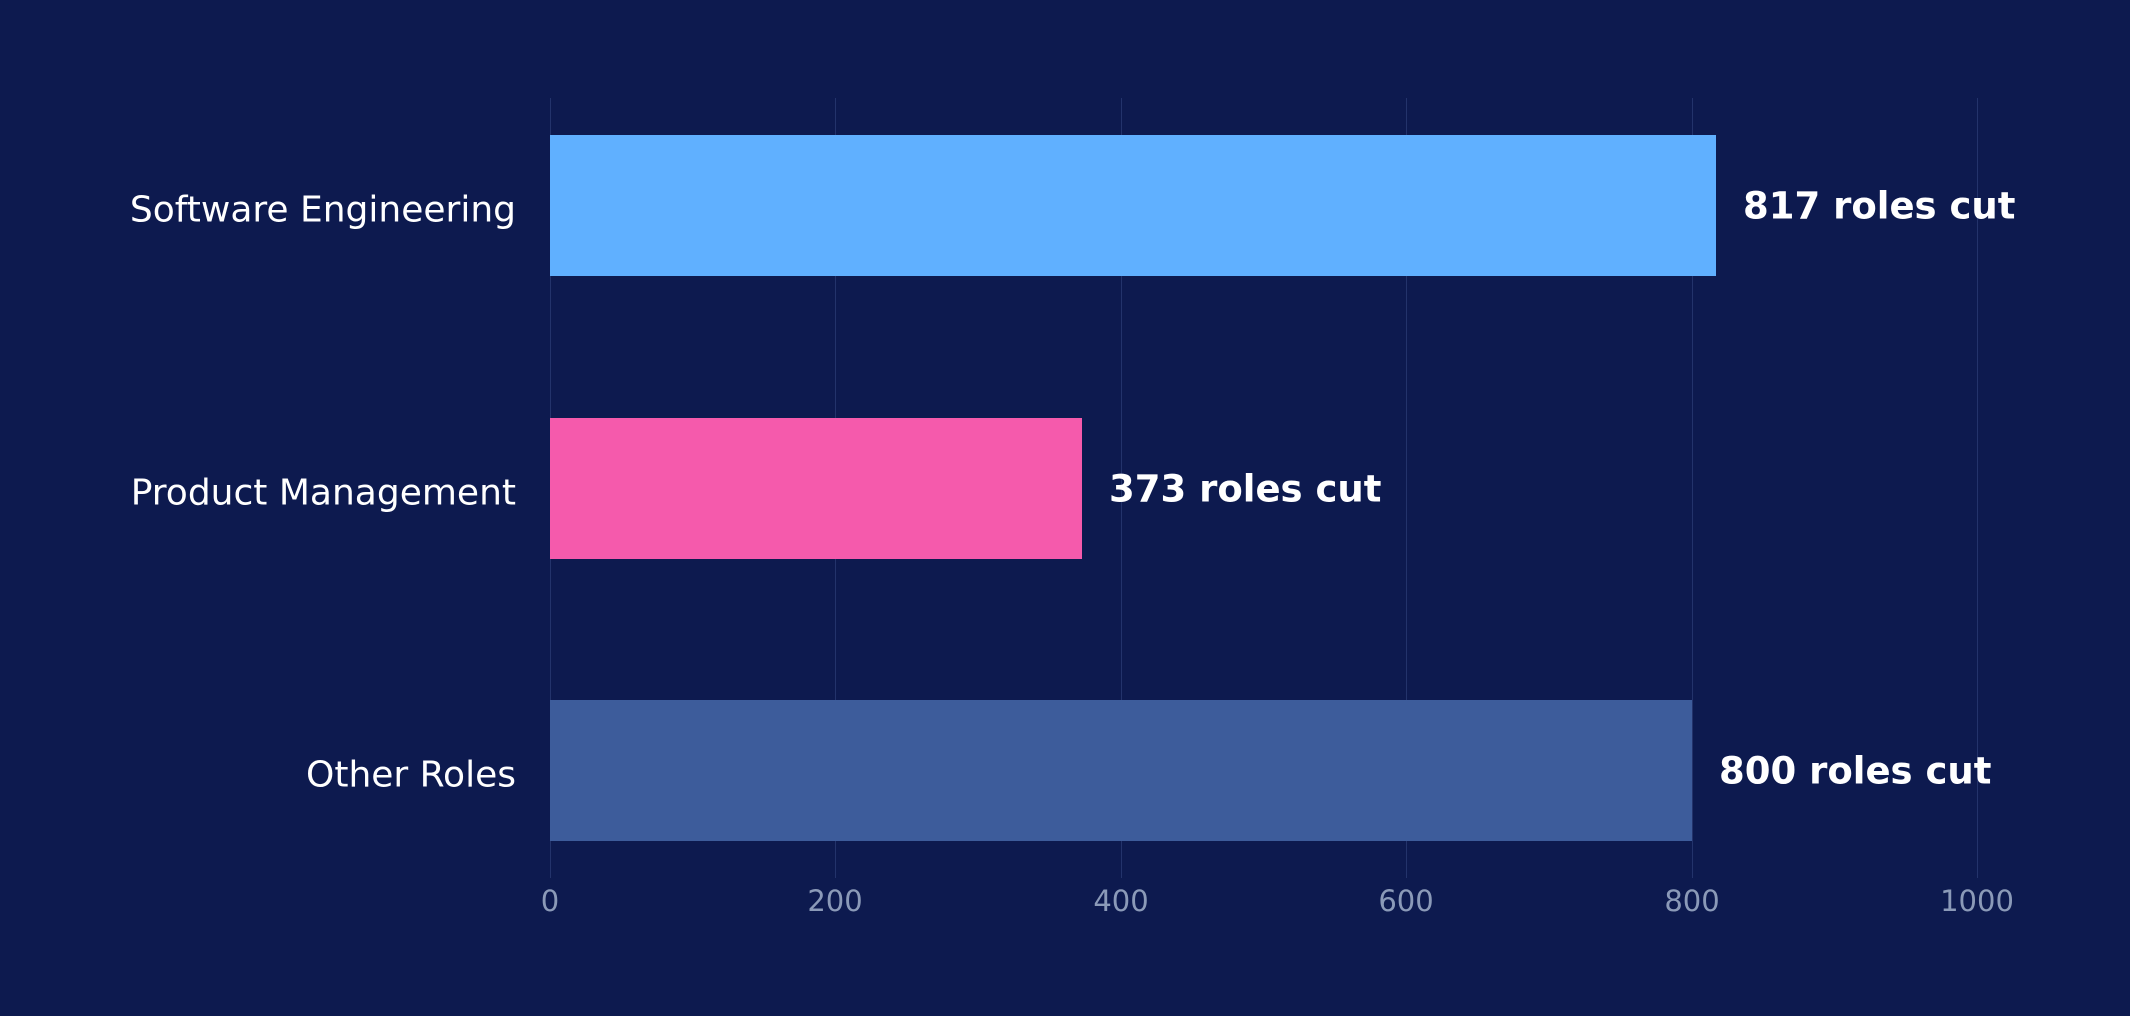 The height and width of the screenshot is (1016, 2130). I want to click on value-label: 373 roles cut, so click(1245, 488).